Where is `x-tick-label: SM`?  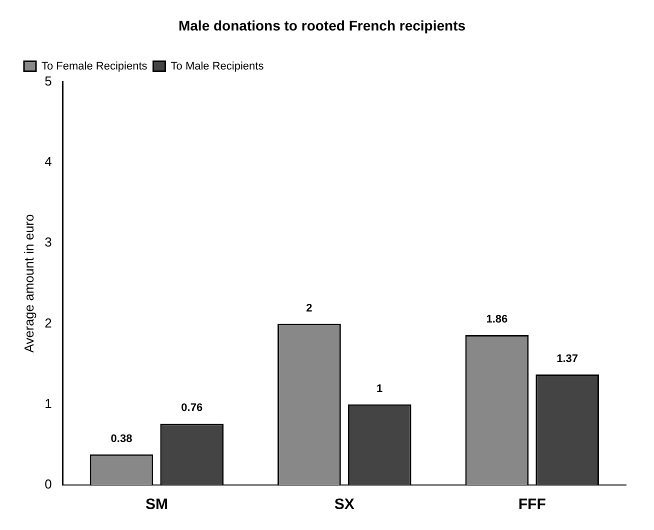
x-tick-label: SM is located at coordinates (156, 505).